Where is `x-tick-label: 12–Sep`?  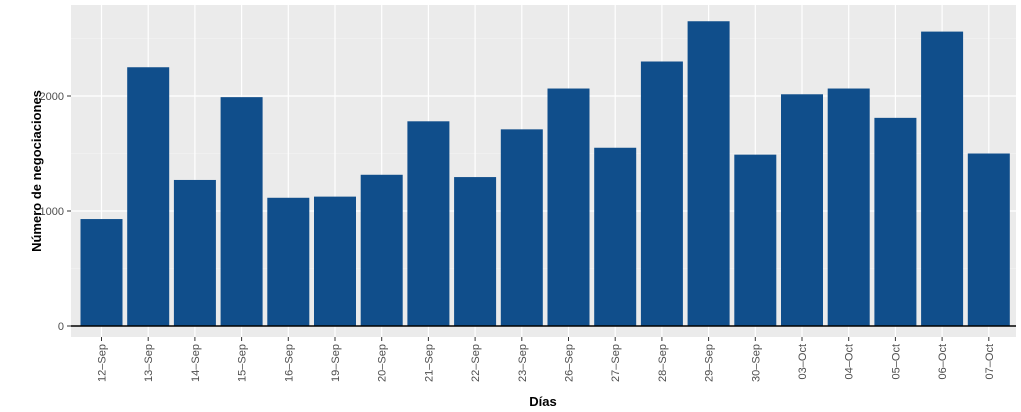 x-tick-label: 12–Sep is located at coordinates (103, 363).